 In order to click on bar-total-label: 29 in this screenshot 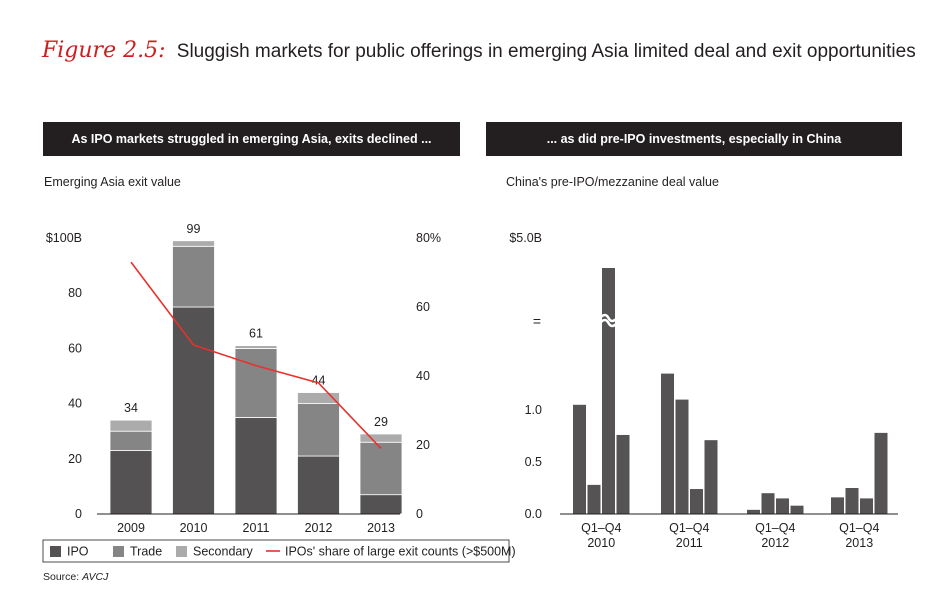, I will do `click(381, 422)`.